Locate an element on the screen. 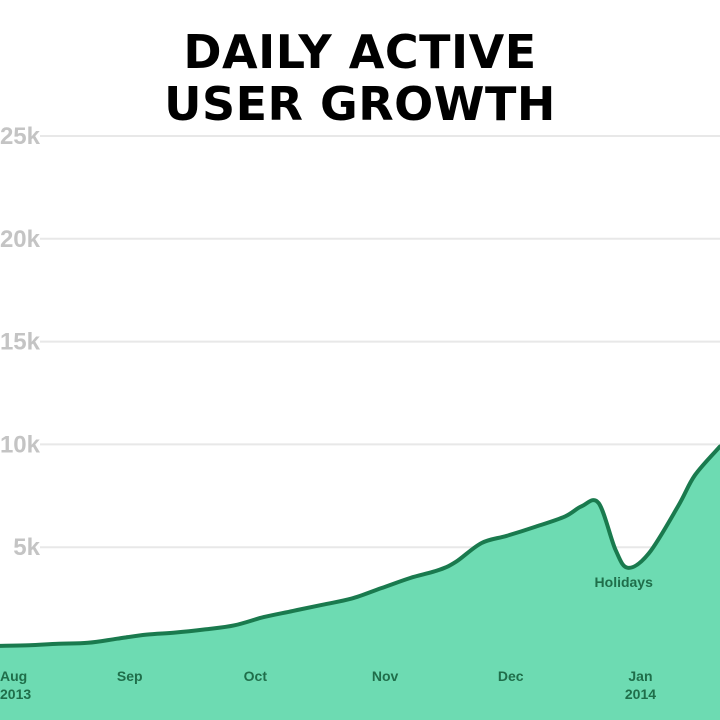 The width and height of the screenshot is (720, 720). chart-title-line-2: USER GROWTH is located at coordinates (360, 104).